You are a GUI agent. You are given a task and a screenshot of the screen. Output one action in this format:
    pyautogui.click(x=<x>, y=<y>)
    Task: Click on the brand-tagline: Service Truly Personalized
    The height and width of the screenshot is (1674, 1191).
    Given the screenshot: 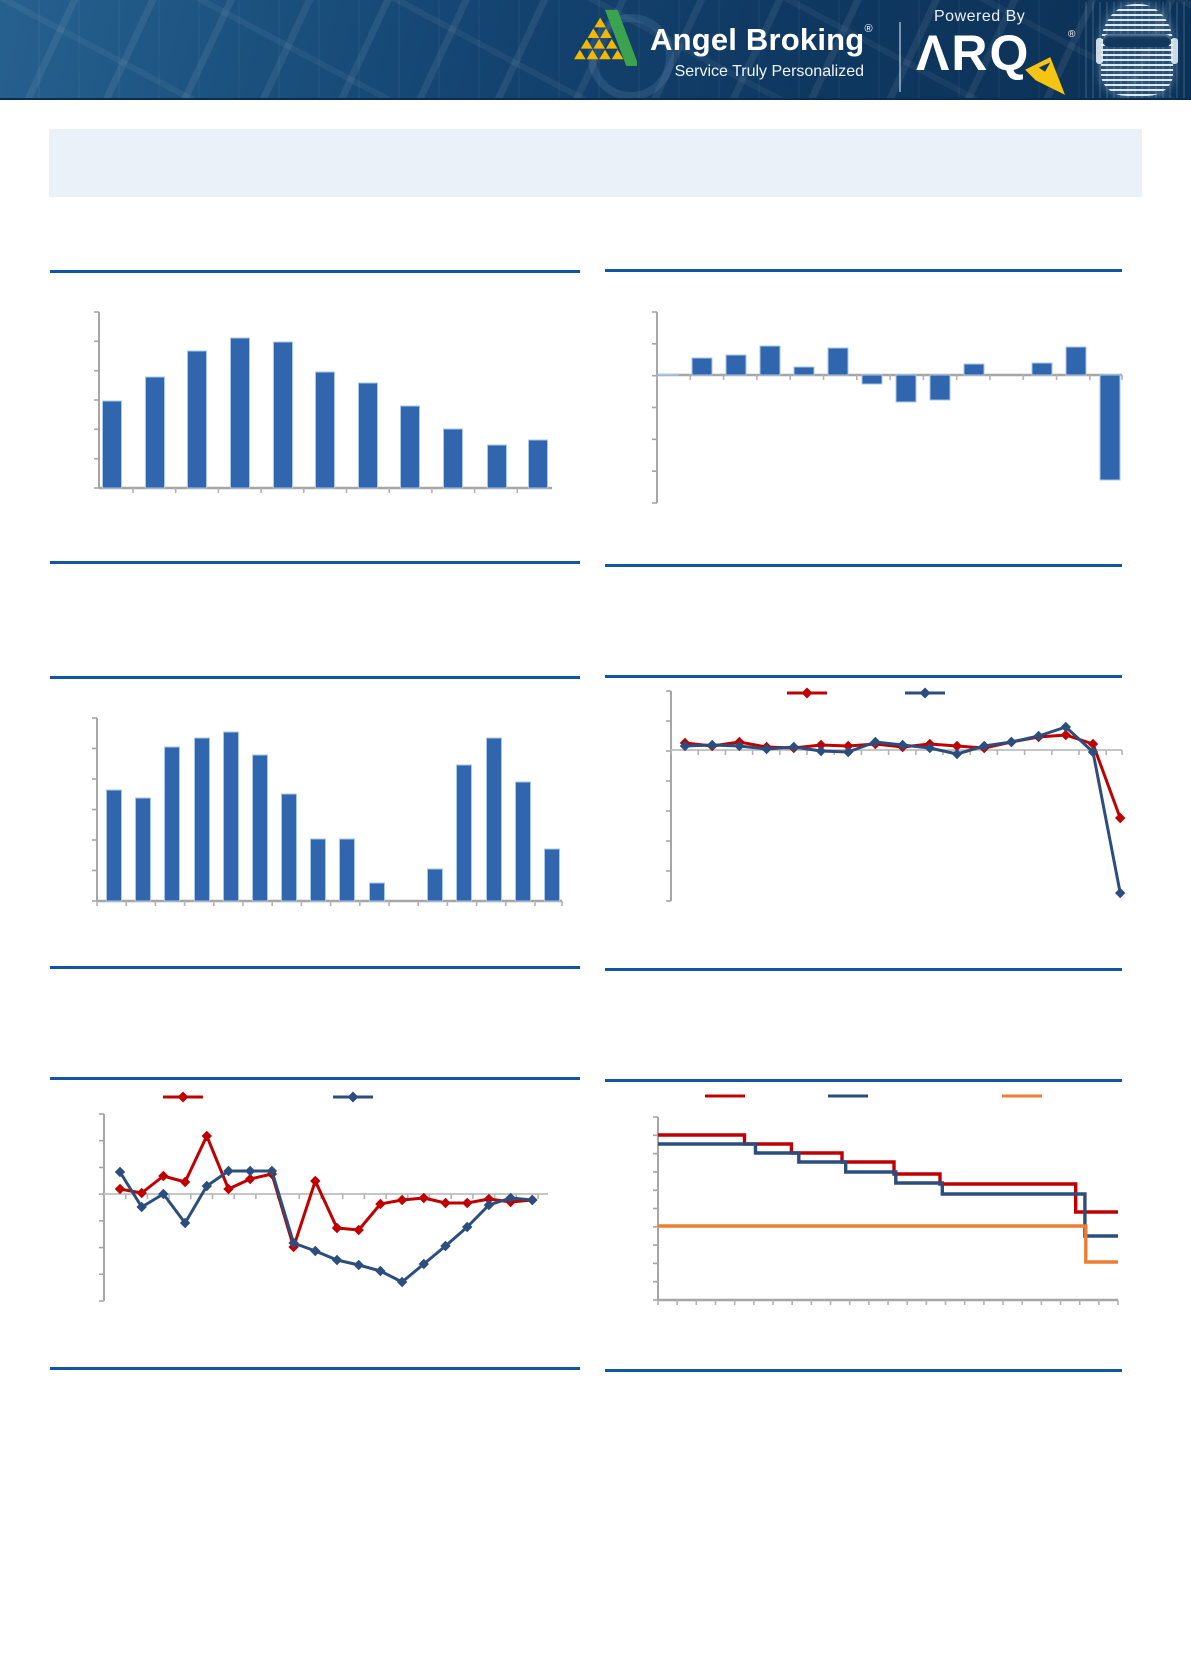 What is the action you would take?
    pyautogui.click(x=769, y=71)
    